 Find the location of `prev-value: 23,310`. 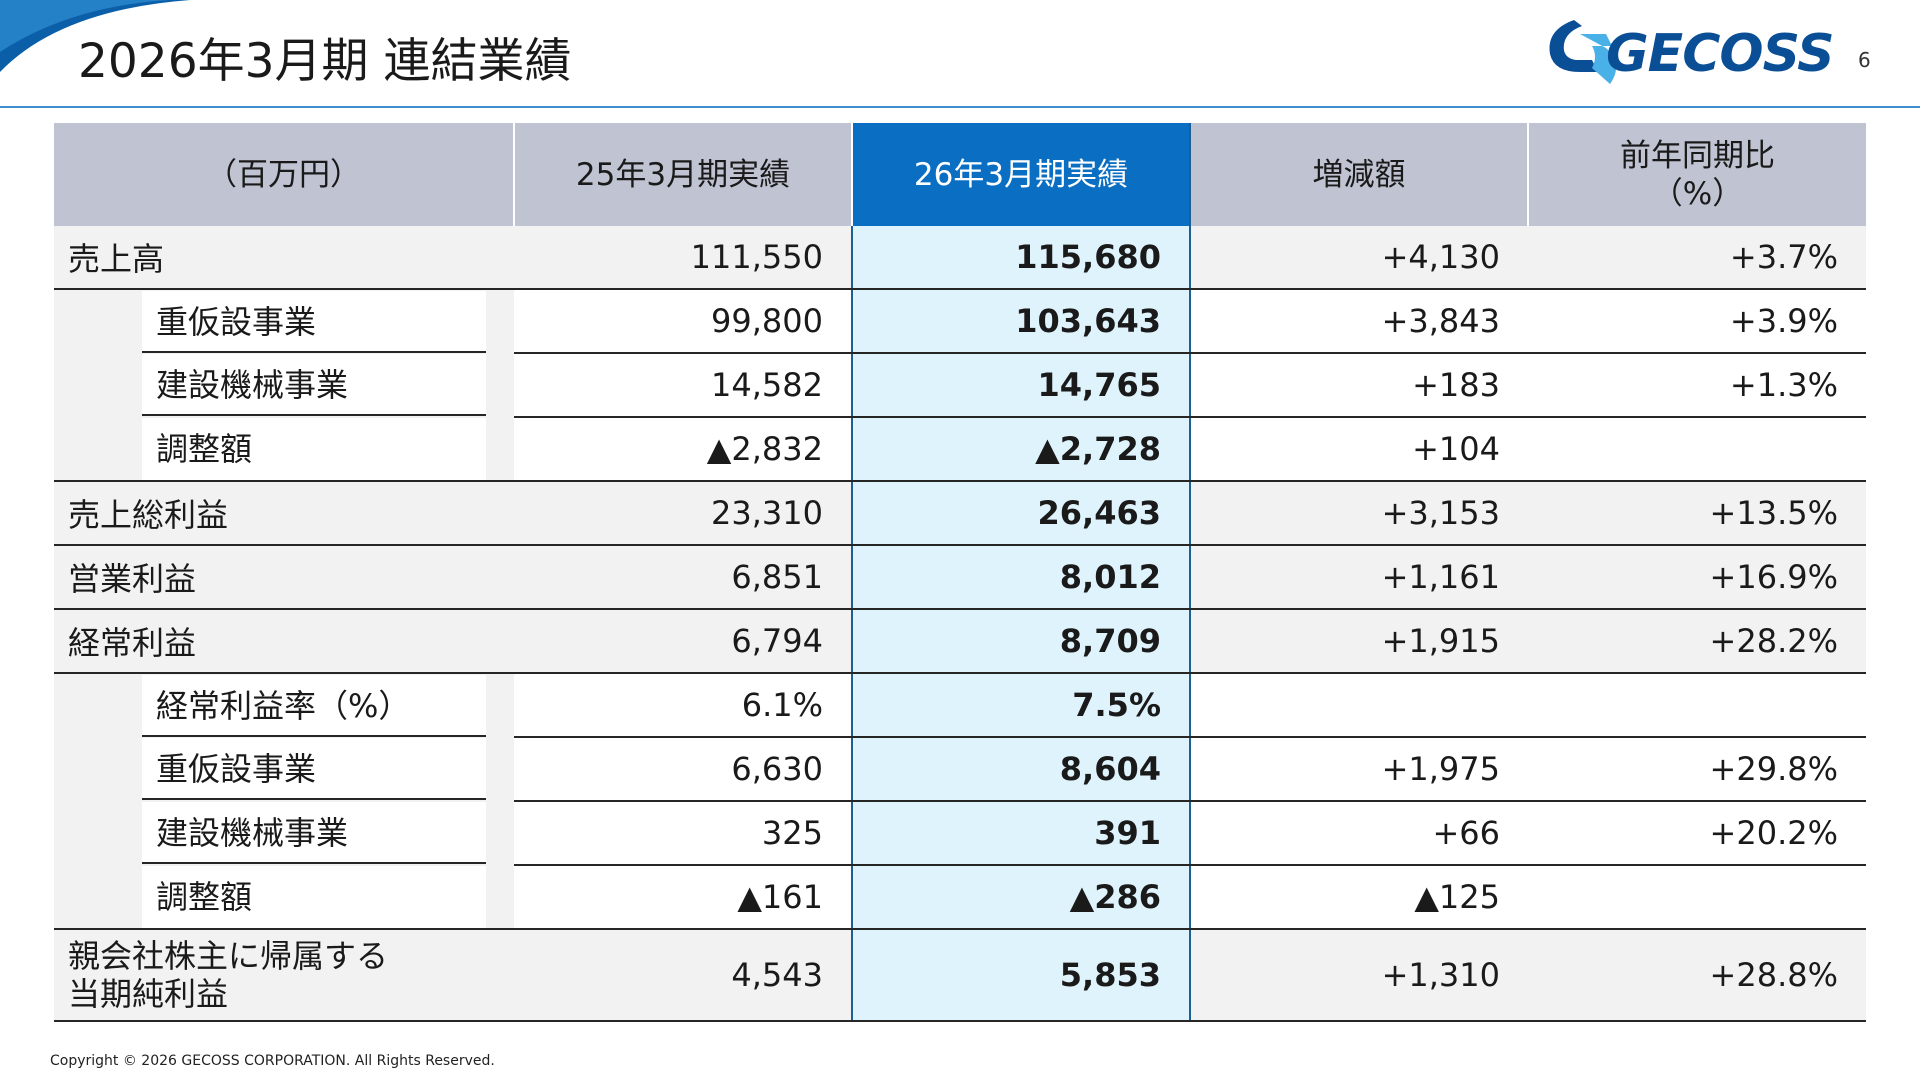

prev-value: 23,310 is located at coordinates (683, 513).